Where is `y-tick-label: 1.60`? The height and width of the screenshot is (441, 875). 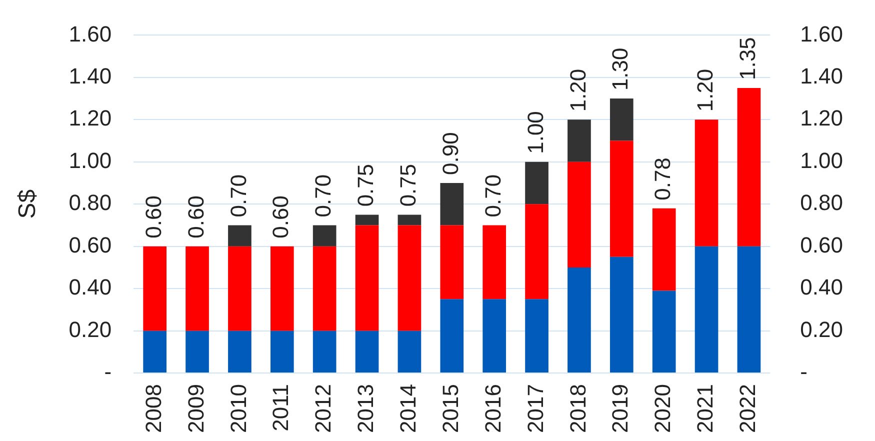
y-tick-label: 1.60 is located at coordinates (90, 33).